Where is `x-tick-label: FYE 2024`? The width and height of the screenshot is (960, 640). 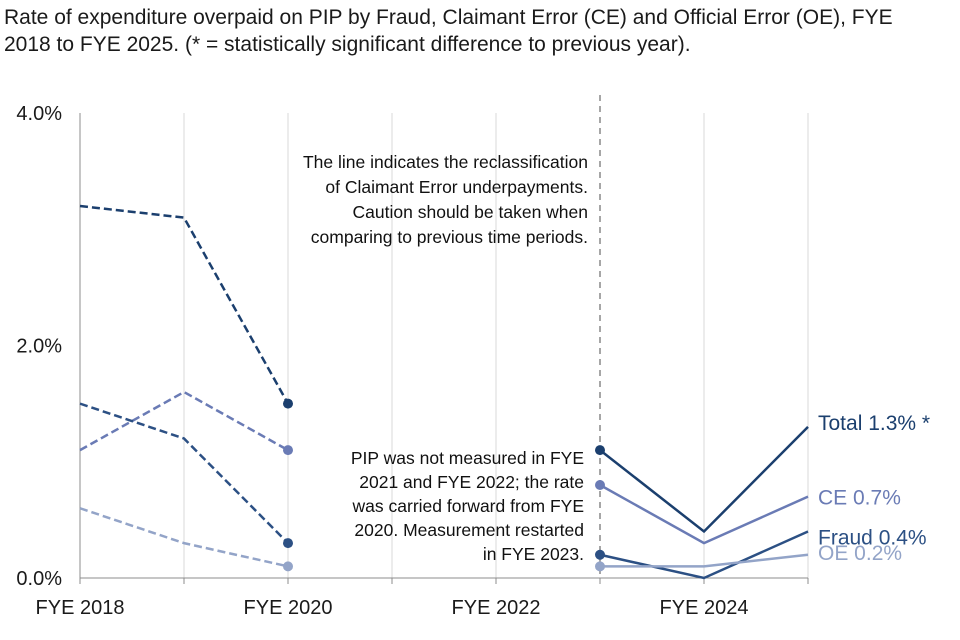 x-tick-label: FYE 2024 is located at coordinates (704, 608).